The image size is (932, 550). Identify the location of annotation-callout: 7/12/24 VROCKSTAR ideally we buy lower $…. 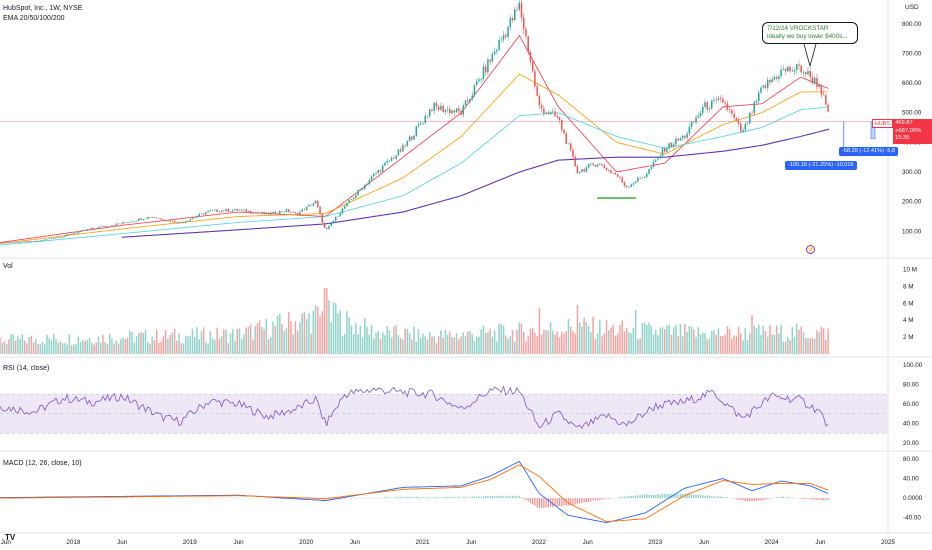
(810, 33).